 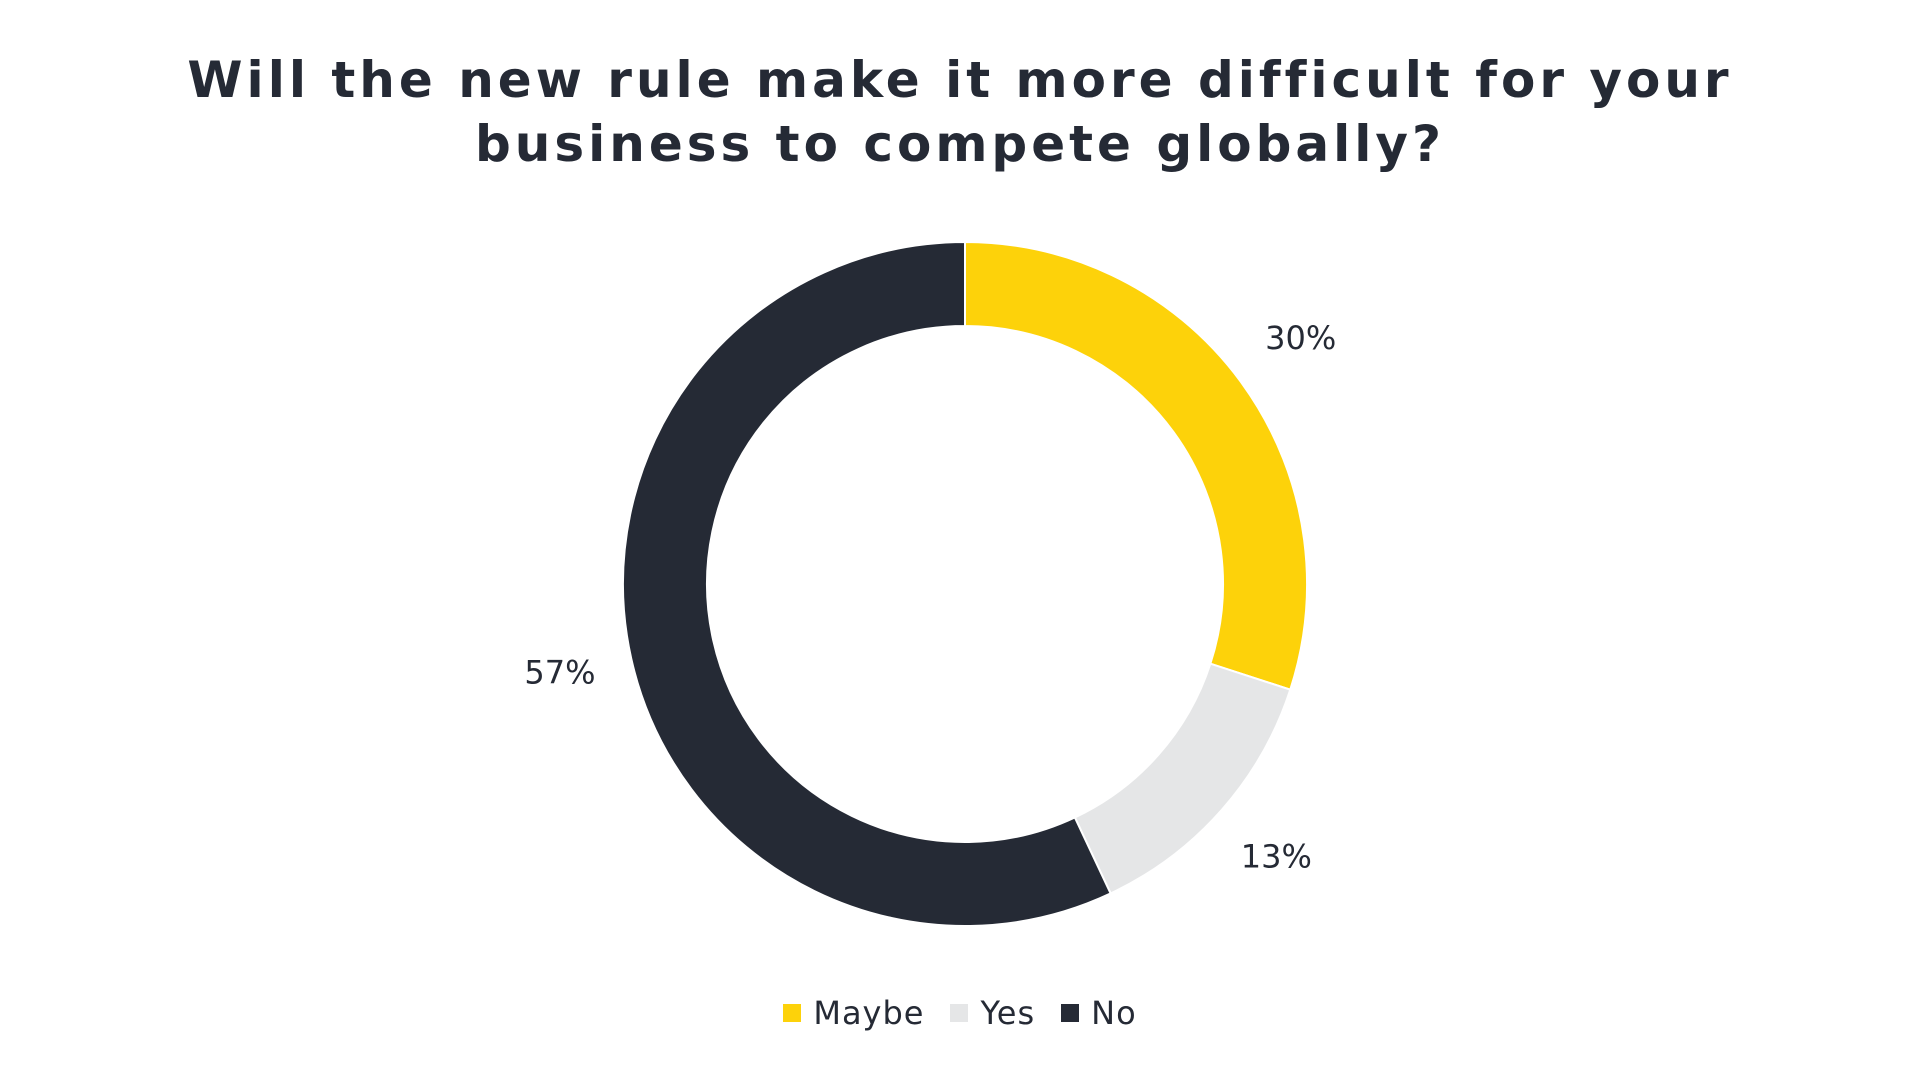 I want to click on legend-swatch-yes, so click(x=959, y=1013).